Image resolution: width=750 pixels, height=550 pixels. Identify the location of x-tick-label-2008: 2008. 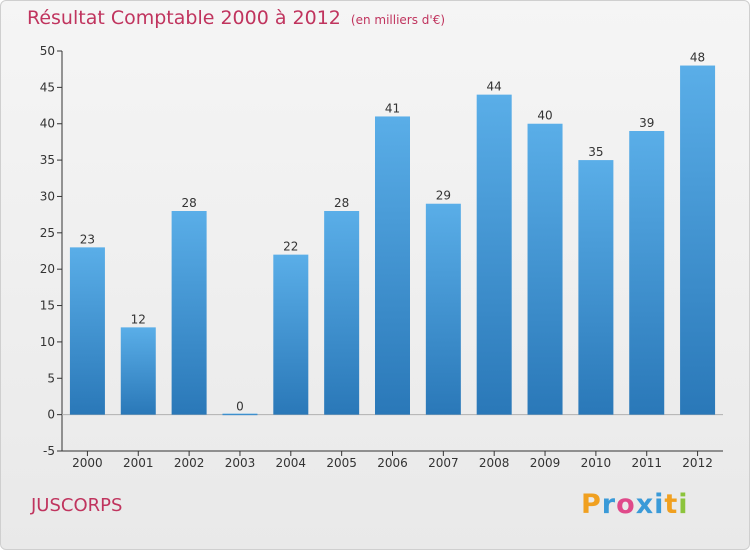
(494, 463).